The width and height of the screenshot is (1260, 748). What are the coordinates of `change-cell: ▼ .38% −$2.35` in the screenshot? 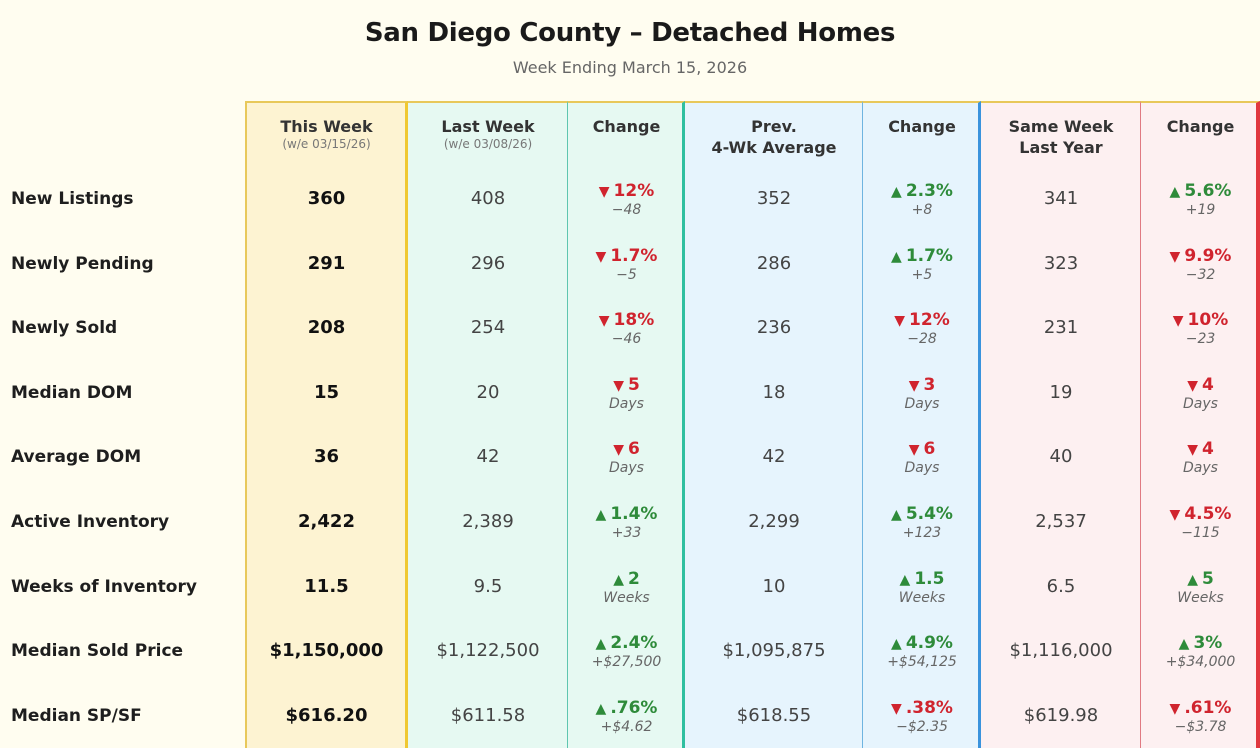 It's located at (922, 716).